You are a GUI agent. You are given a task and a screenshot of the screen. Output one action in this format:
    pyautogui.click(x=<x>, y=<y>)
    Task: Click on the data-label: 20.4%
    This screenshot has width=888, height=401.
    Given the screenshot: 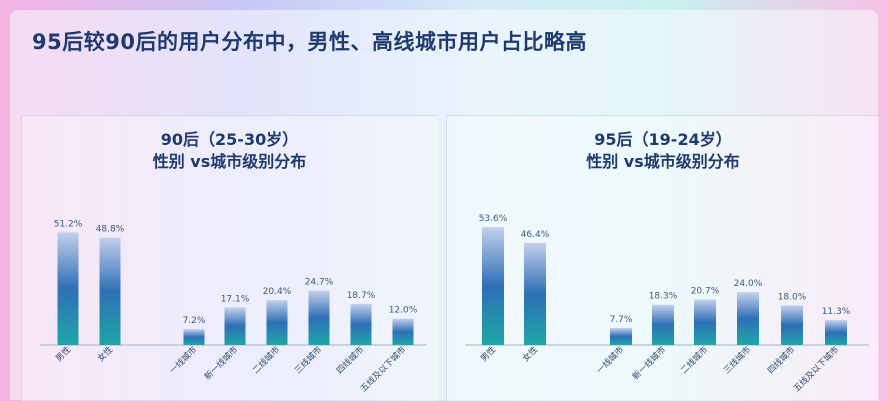 What is the action you would take?
    pyautogui.click(x=277, y=292)
    